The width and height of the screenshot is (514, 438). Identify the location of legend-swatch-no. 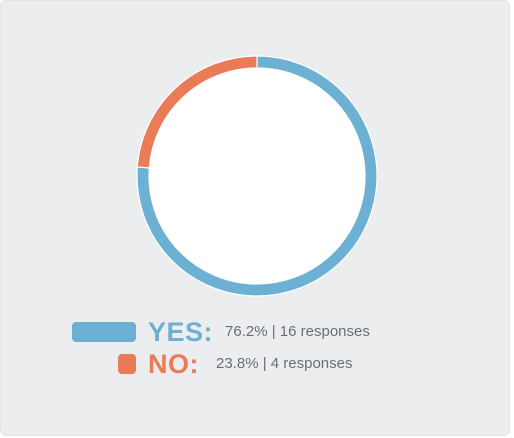
(127, 364).